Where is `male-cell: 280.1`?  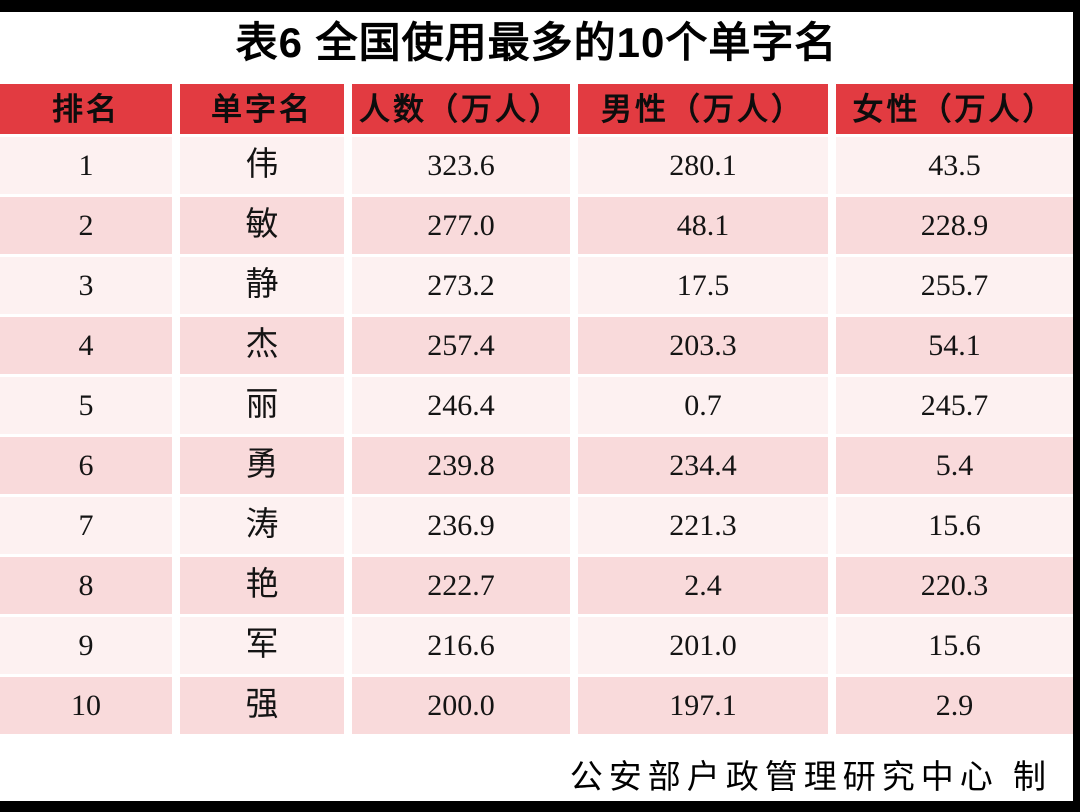
male-cell: 280.1 is located at coordinates (703, 165).